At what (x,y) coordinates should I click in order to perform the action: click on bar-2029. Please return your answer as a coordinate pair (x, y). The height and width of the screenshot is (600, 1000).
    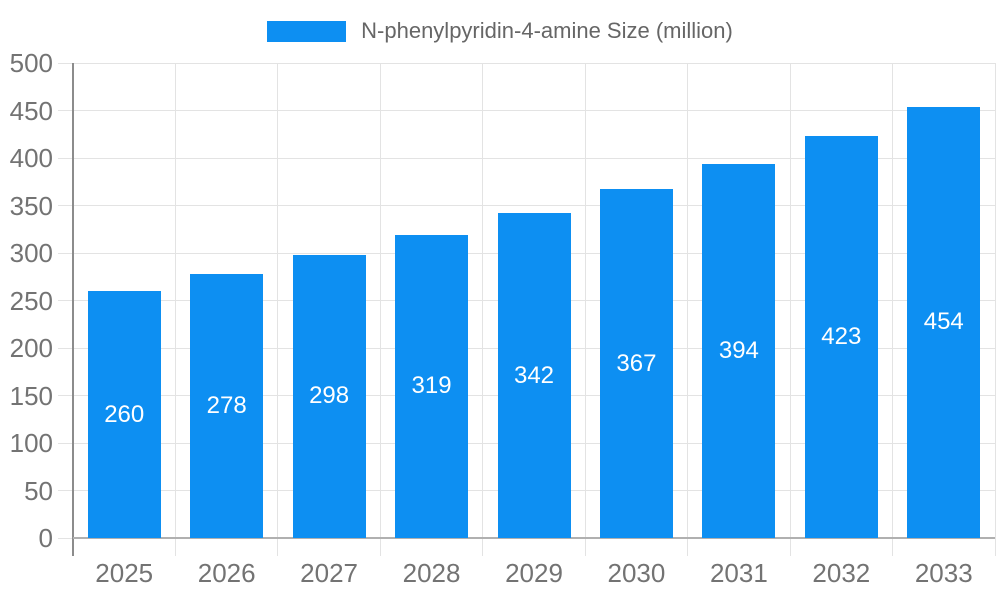
    Looking at the image, I should click on (534, 375).